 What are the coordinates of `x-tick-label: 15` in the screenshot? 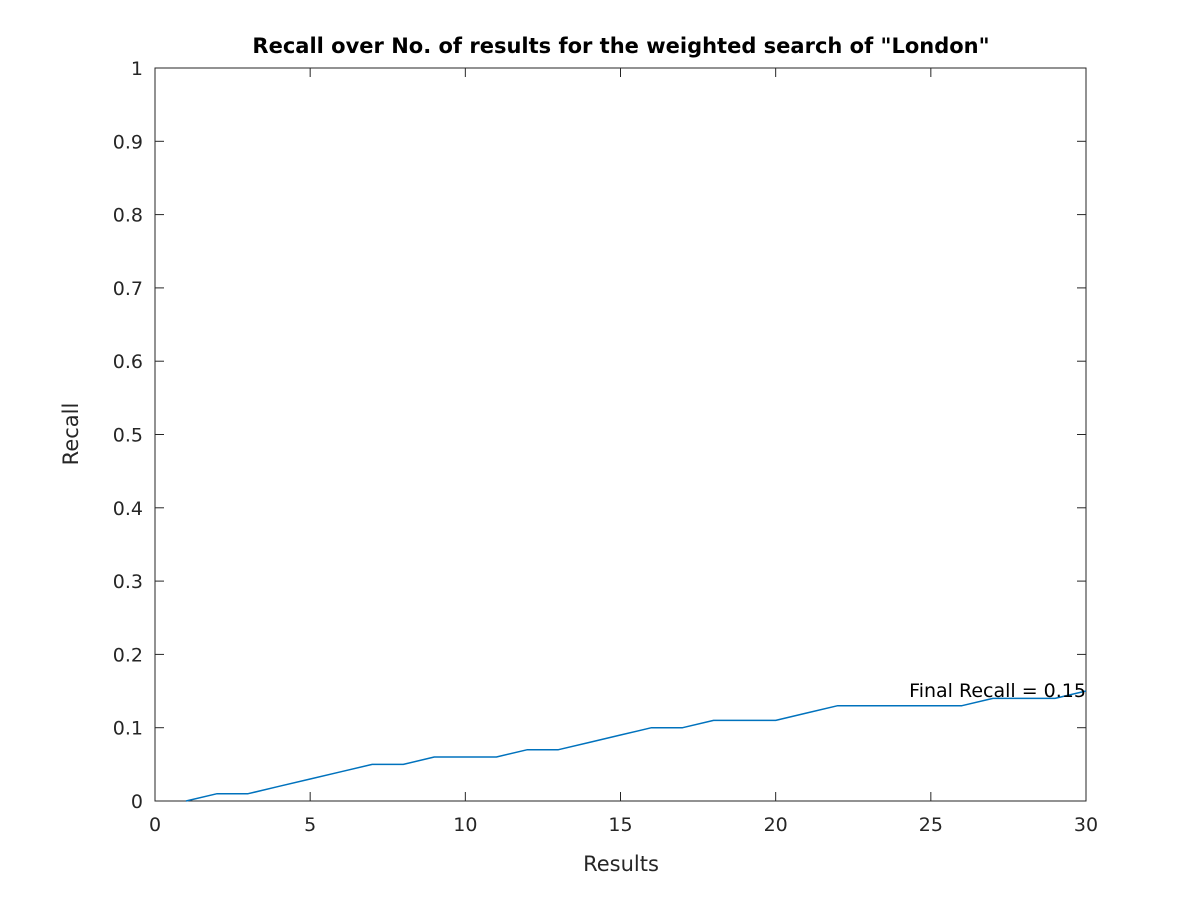 It's located at (620, 825).